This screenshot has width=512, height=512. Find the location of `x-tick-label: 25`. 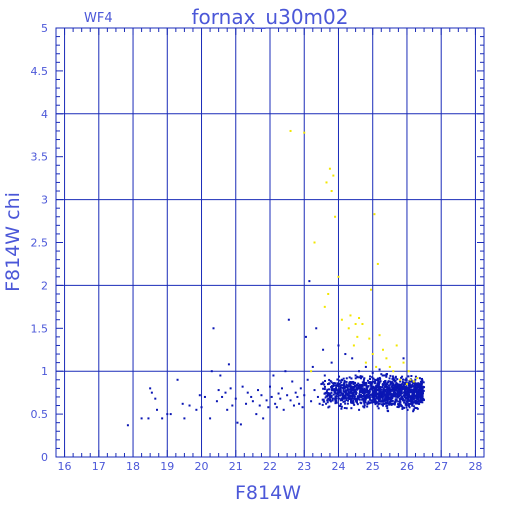

x-tick-label: 25 is located at coordinates (373, 466).